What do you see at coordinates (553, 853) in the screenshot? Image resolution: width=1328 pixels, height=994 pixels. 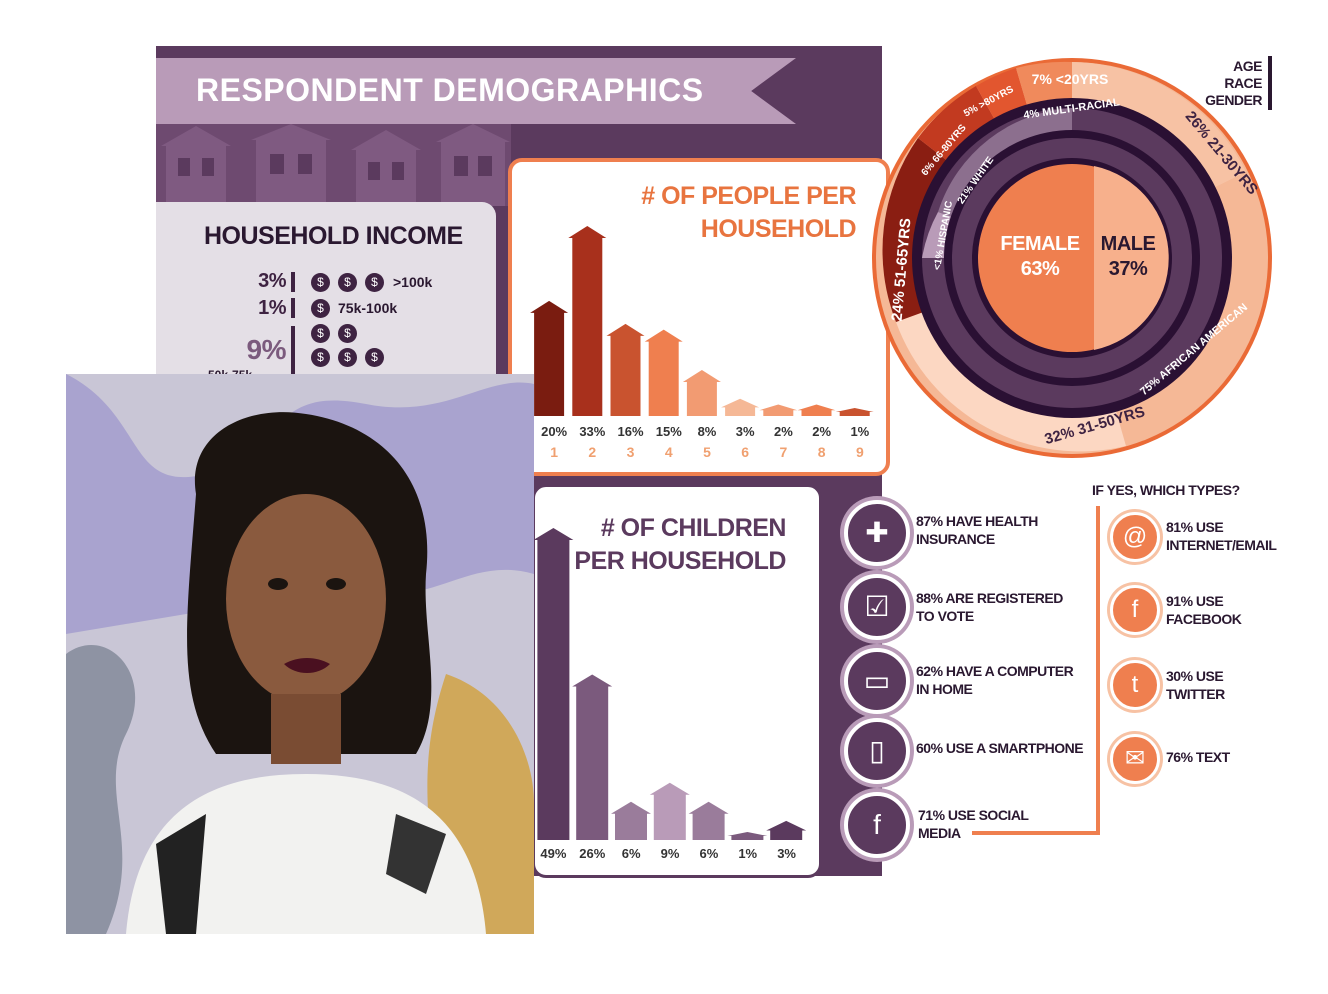 I see `children-pct-label: 49%` at bounding box center [553, 853].